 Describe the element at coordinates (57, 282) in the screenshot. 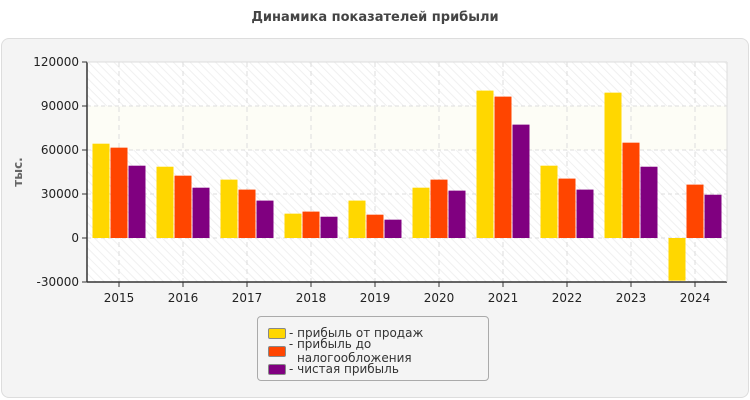

I see `y-tick-label: -30000` at that location.